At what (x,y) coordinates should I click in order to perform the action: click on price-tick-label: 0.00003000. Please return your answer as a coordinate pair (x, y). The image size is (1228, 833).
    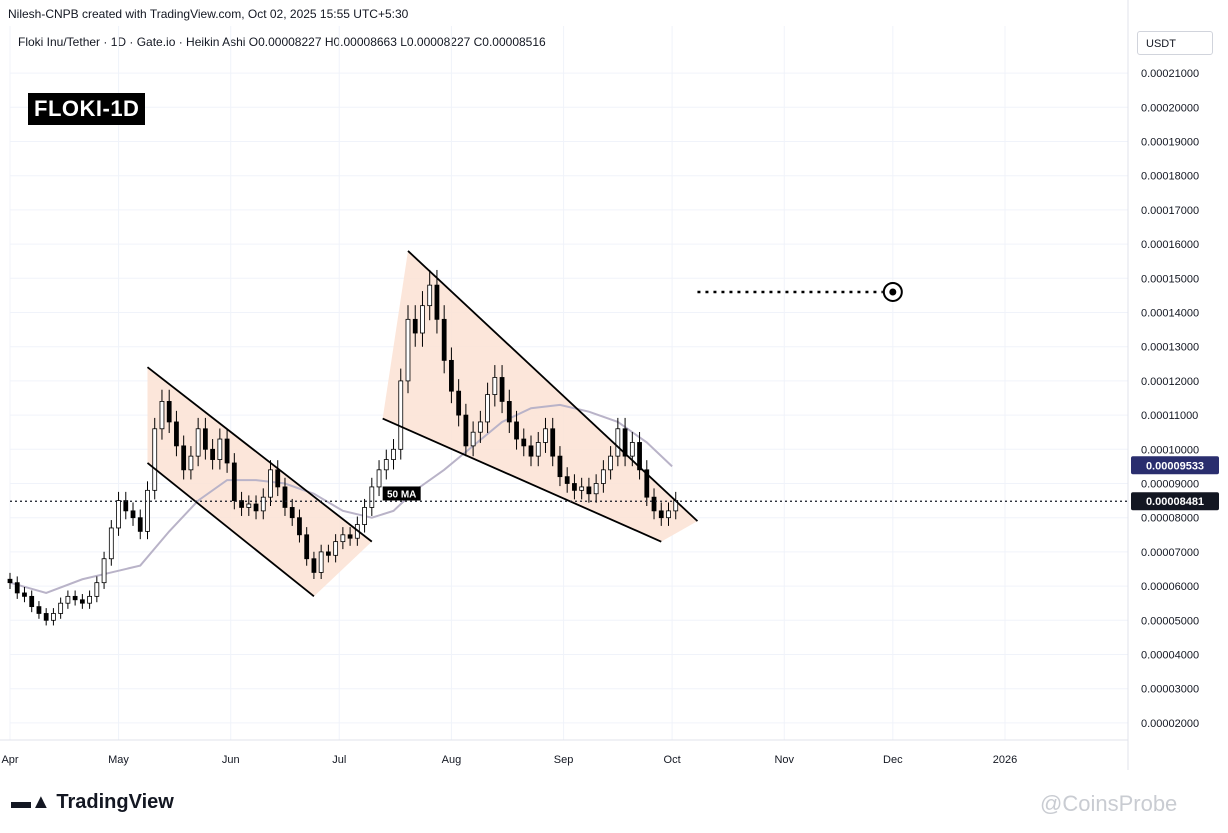
    Looking at the image, I should click on (1170, 690).